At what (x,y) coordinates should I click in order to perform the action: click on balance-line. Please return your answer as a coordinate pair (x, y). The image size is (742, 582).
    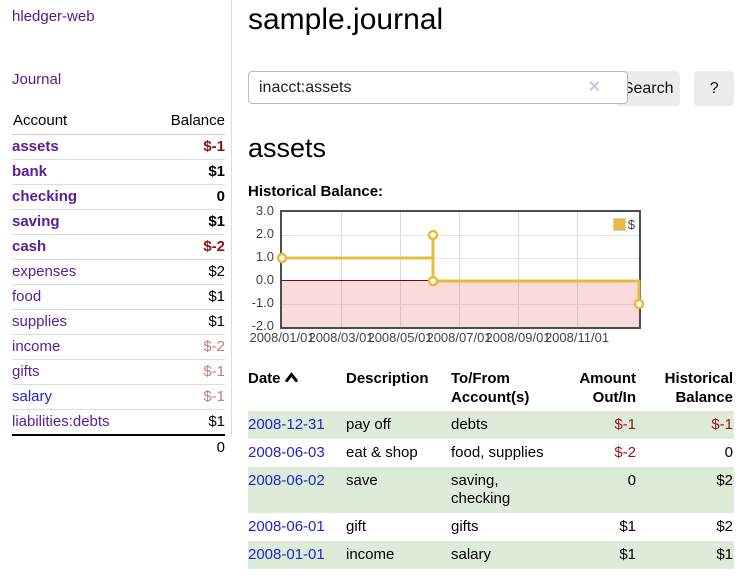
    Looking at the image, I should click on (460, 269).